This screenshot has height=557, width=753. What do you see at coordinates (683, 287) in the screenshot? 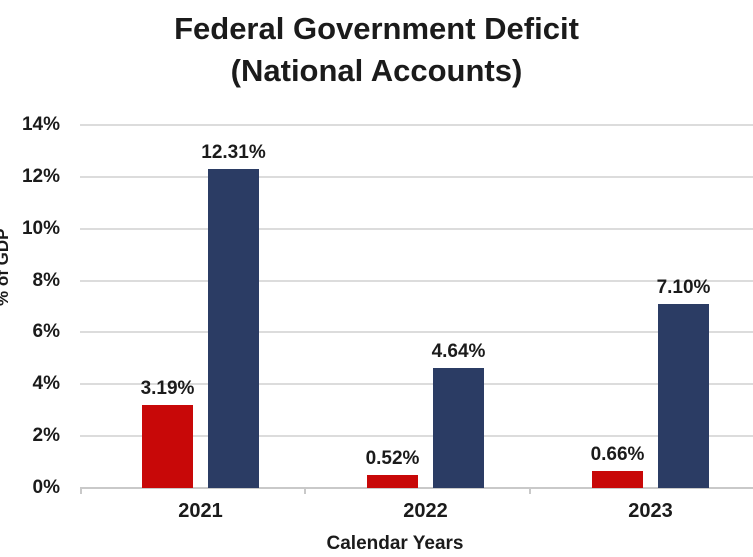
I see `bar-value-label-2023-navy-series: 7.10%` at bounding box center [683, 287].